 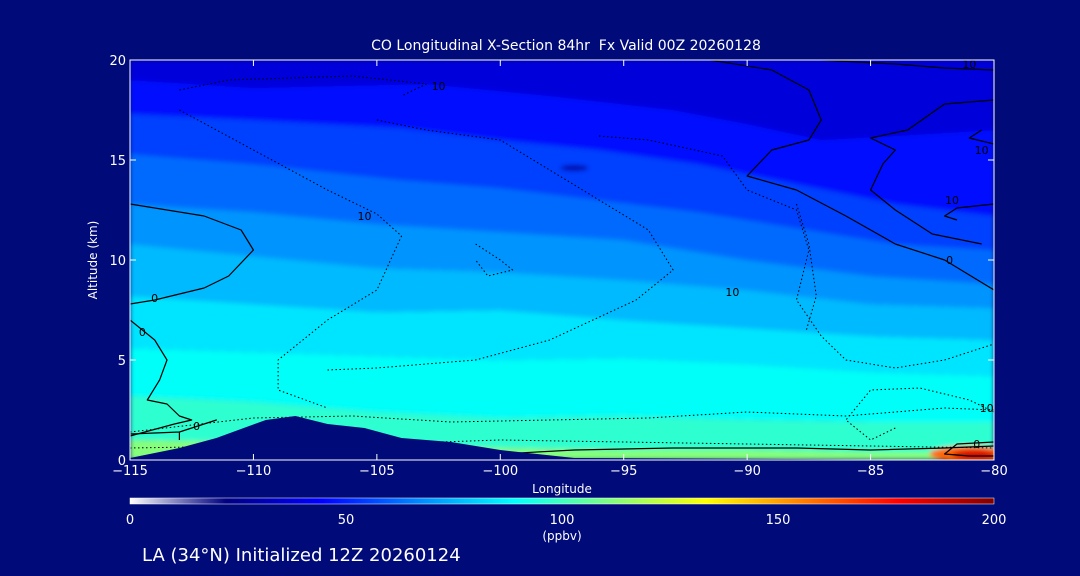 I want to click on co-band-90ppbv, so click(x=562, y=385).